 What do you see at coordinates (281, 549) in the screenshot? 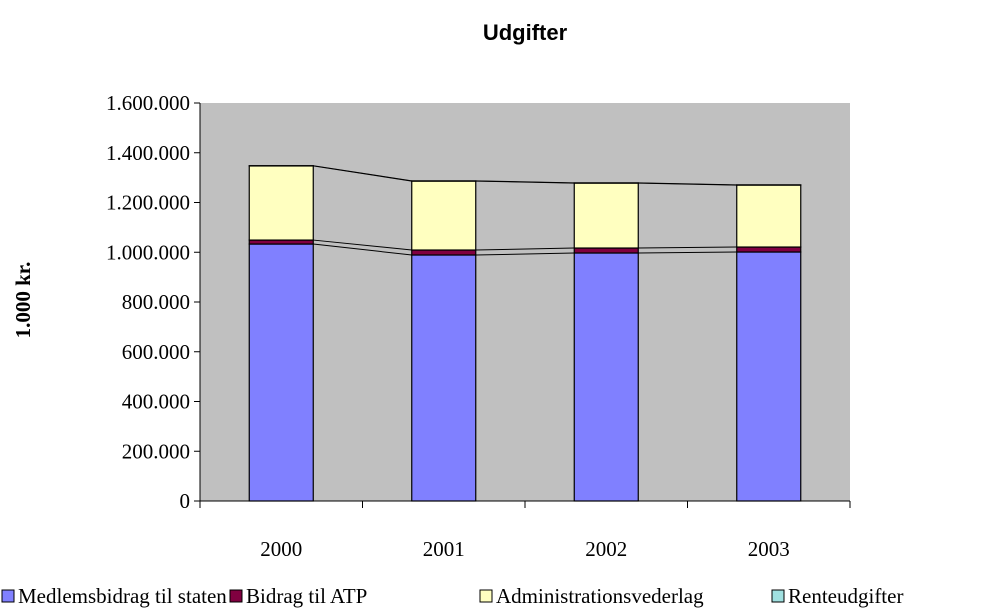
I see `x-tick-label: 2000` at bounding box center [281, 549].